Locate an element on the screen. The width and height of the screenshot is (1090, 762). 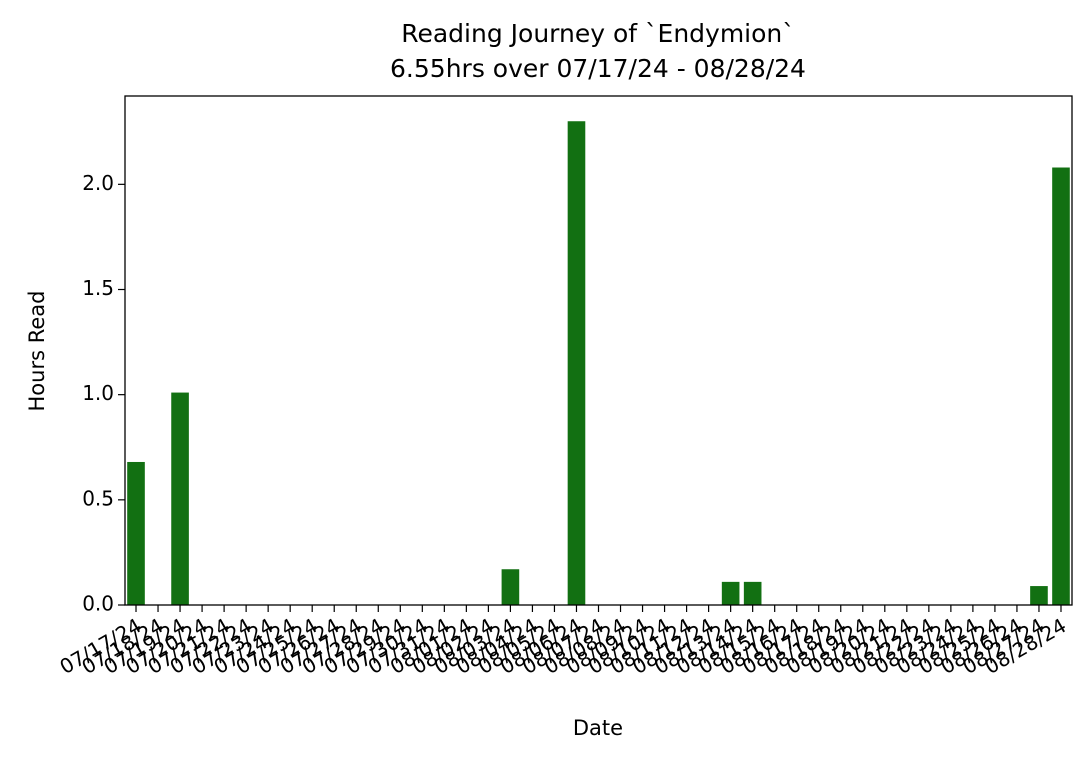
chart-subtitle: 6.55hrs over 07/17/24 - 08/28/24 is located at coordinates (598, 68).